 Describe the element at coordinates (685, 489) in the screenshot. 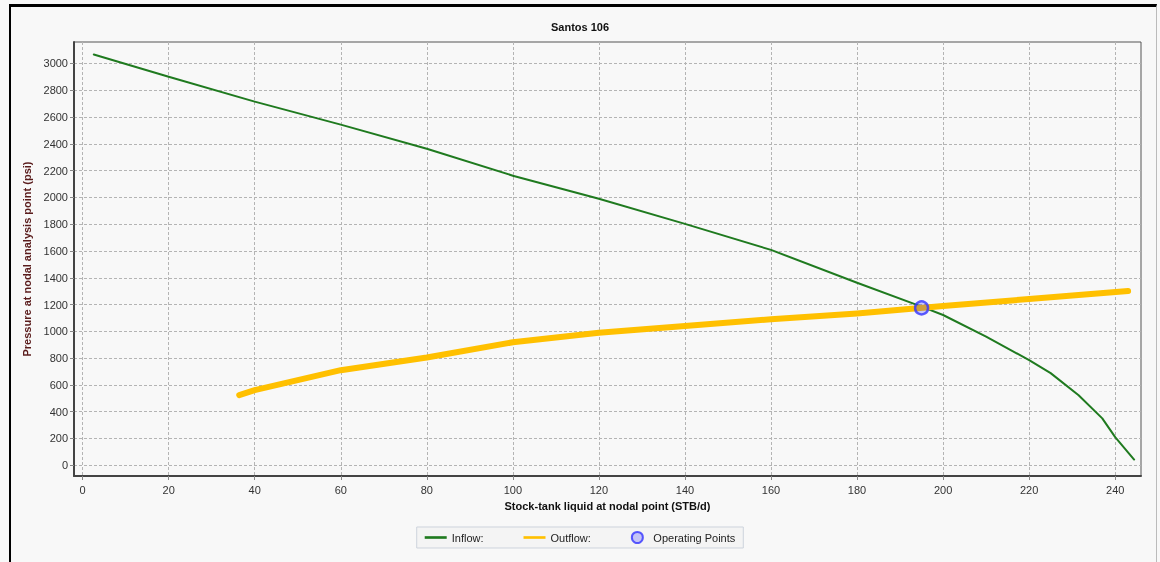

I see `x-tick-label: 140` at that location.